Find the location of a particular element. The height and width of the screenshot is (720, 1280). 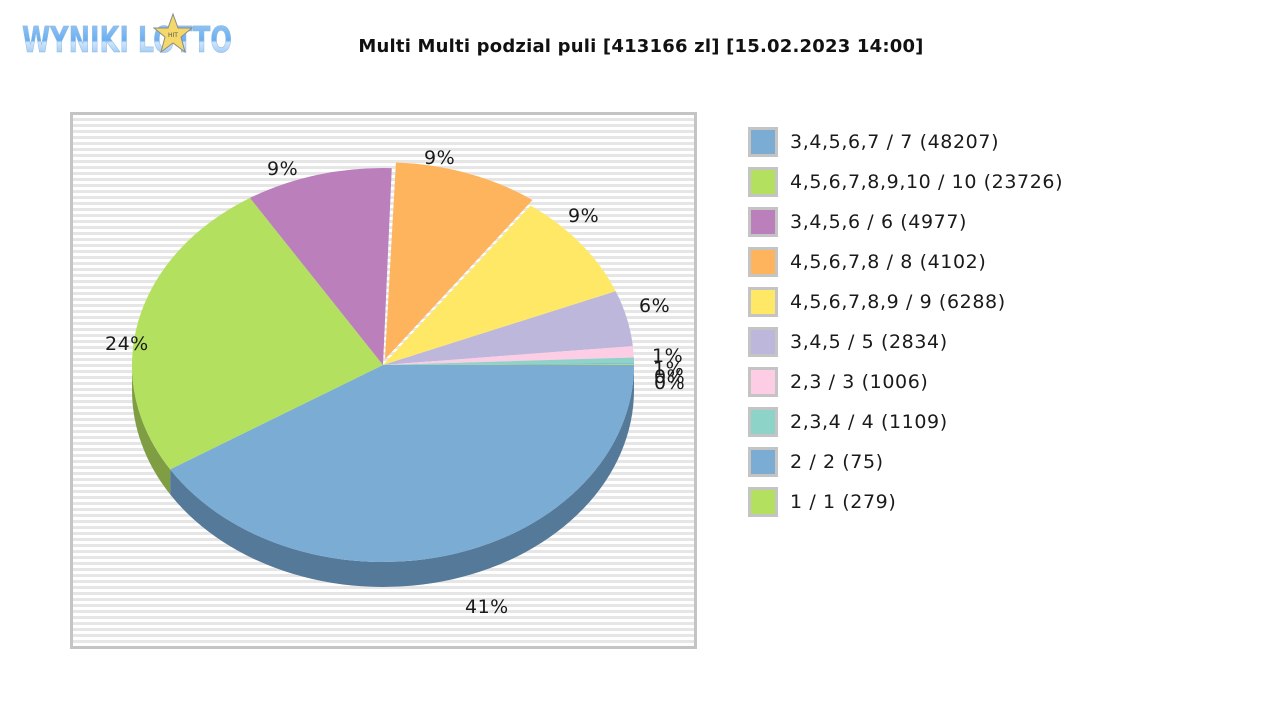

slice-percent-label: 41% is located at coordinates (487, 607).